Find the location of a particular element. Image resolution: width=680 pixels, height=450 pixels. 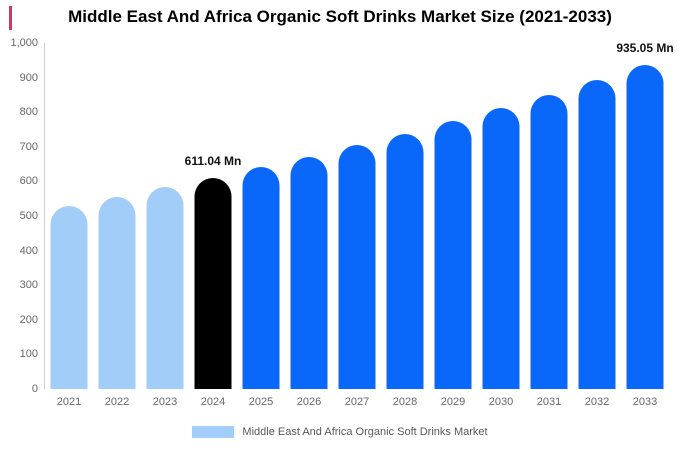

bar-slot-2022 is located at coordinates (117, 216).